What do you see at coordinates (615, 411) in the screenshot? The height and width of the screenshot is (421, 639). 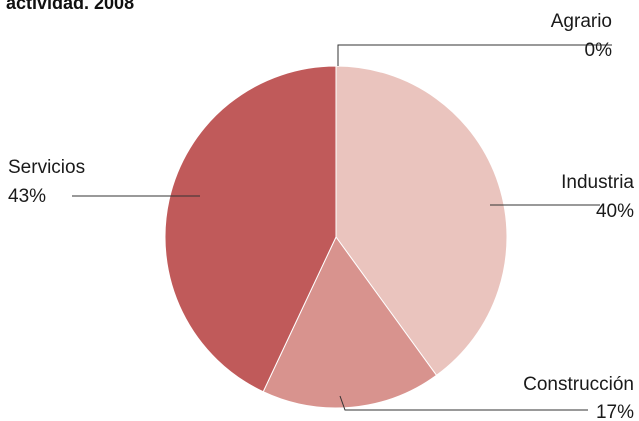 I see `slice-value-construccion: 17%` at bounding box center [615, 411].